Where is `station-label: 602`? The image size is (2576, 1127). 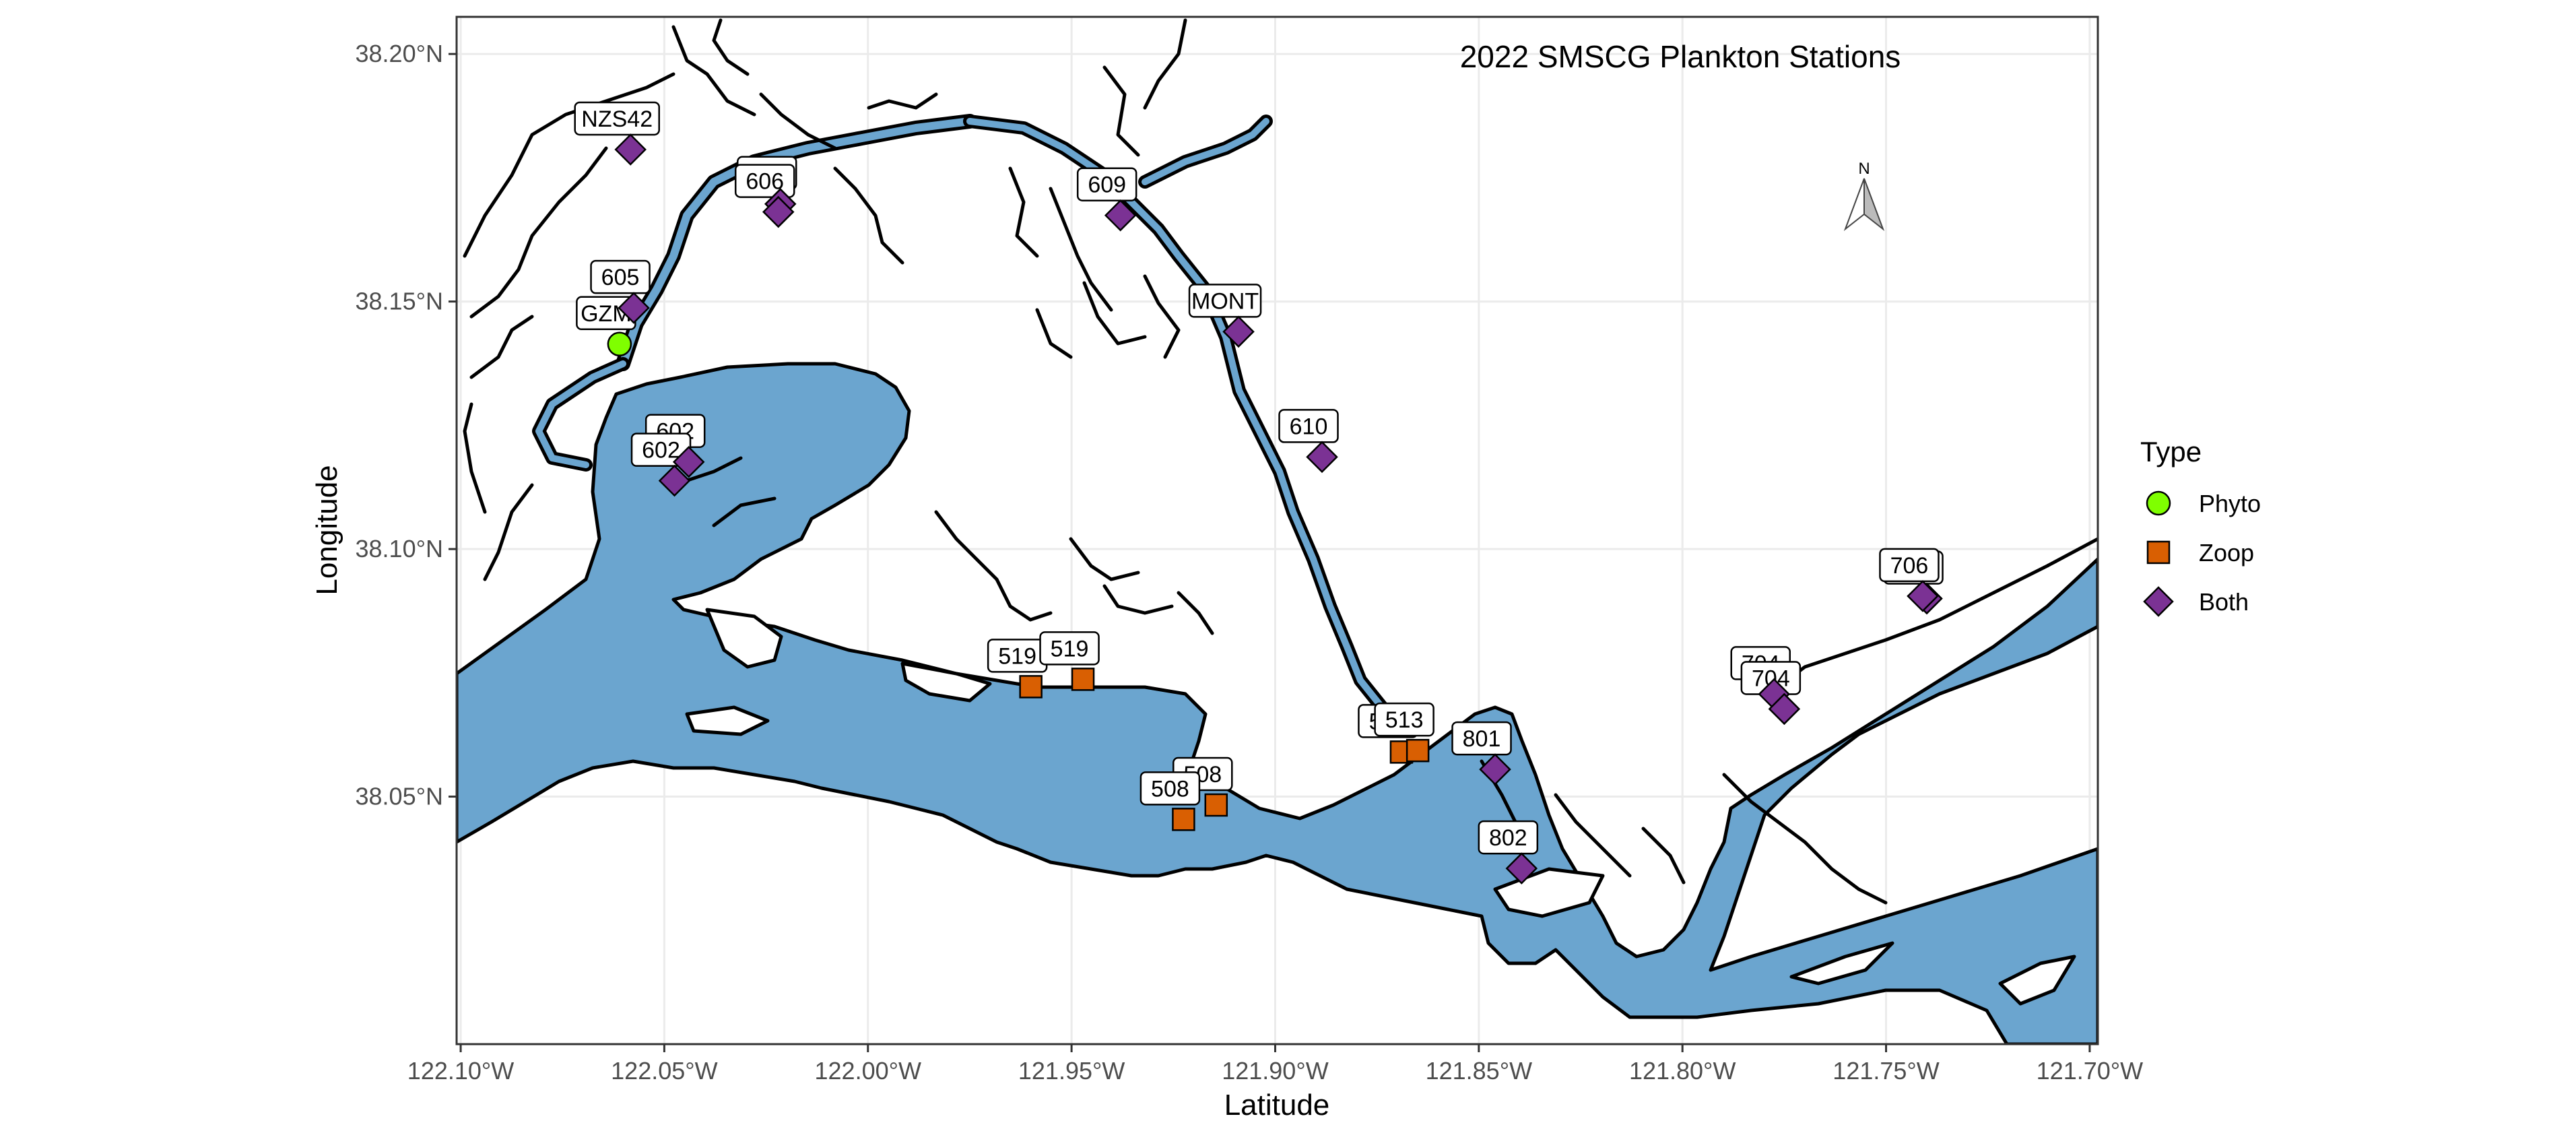 station-label: 602 is located at coordinates (661, 451).